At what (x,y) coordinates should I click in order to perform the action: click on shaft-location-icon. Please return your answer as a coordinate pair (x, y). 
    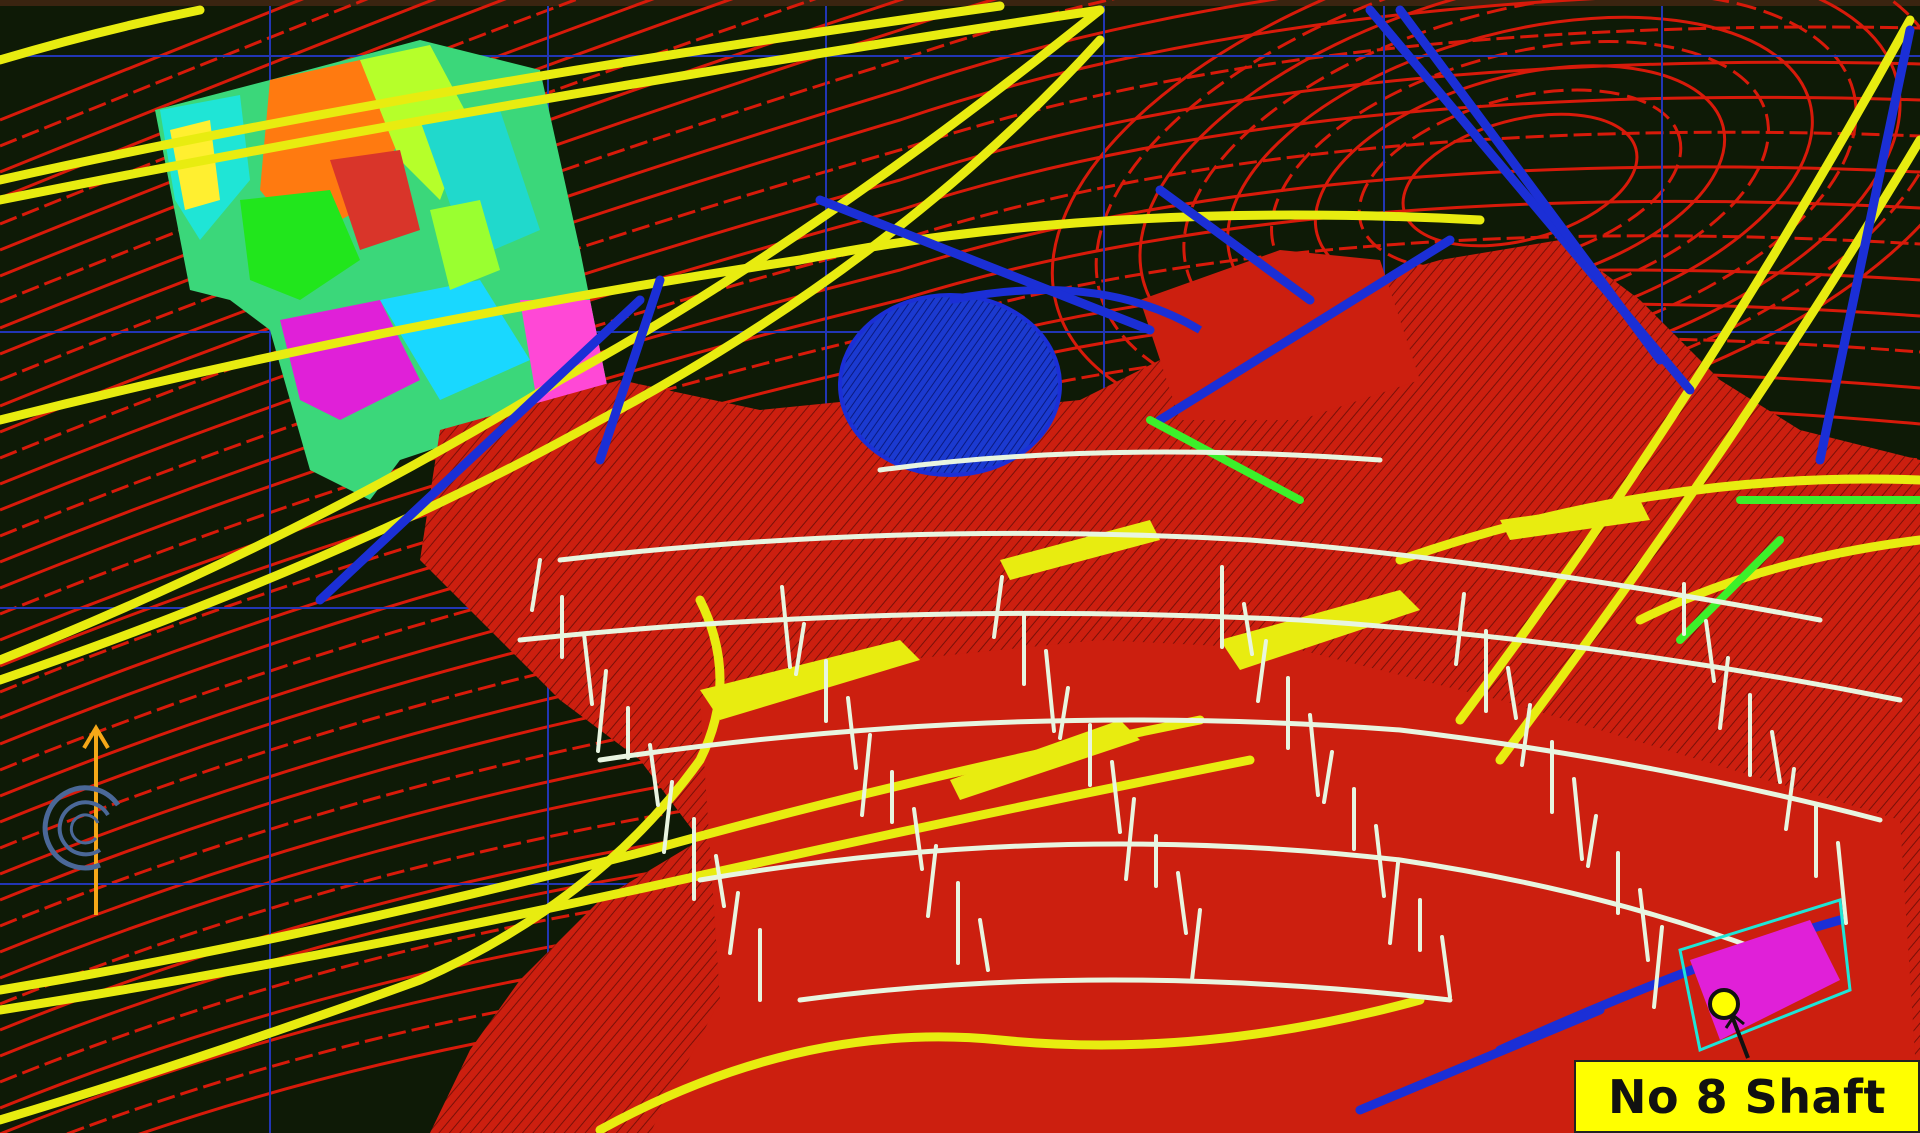
    Looking at the image, I should click on (1729, 1023).